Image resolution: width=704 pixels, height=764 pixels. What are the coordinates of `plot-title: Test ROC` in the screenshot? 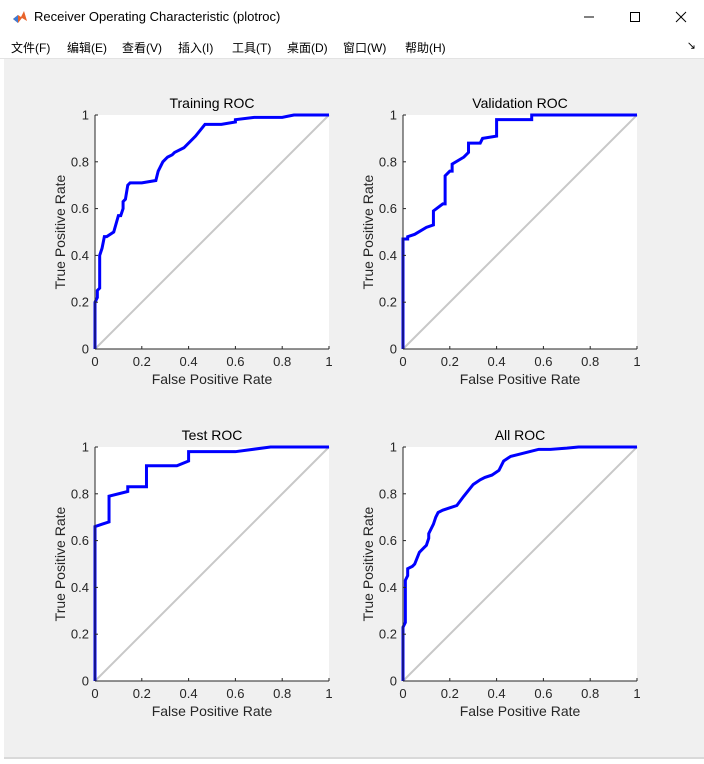 It's located at (212, 435).